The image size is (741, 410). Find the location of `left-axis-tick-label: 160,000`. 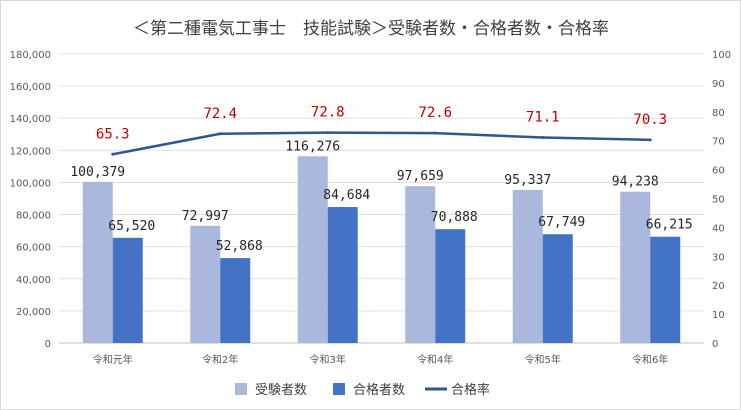

left-axis-tick-label: 160,000 is located at coordinates (30, 87).